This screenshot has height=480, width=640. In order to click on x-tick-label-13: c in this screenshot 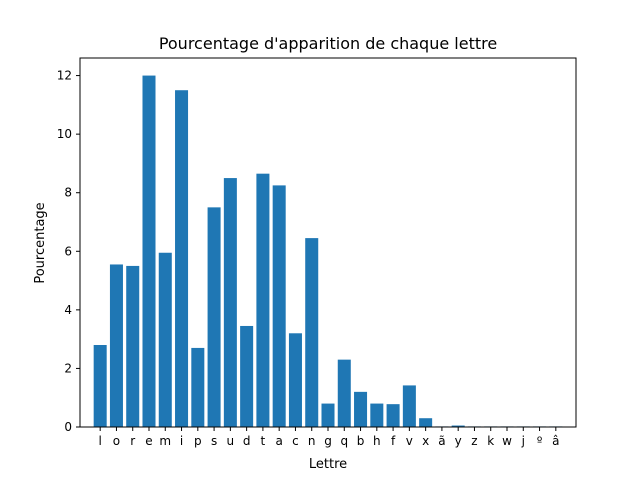, I will do `click(295, 441)`.